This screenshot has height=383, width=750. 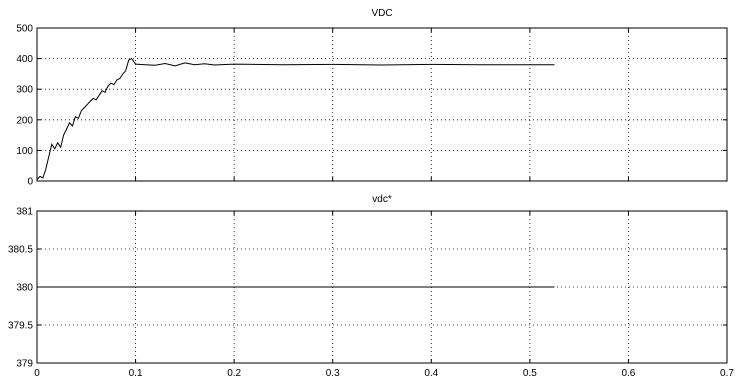 What do you see at coordinates (24, 364) in the screenshot?
I see `vdc-ref-y-tick-label: 379` at bounding box center [24, 364].